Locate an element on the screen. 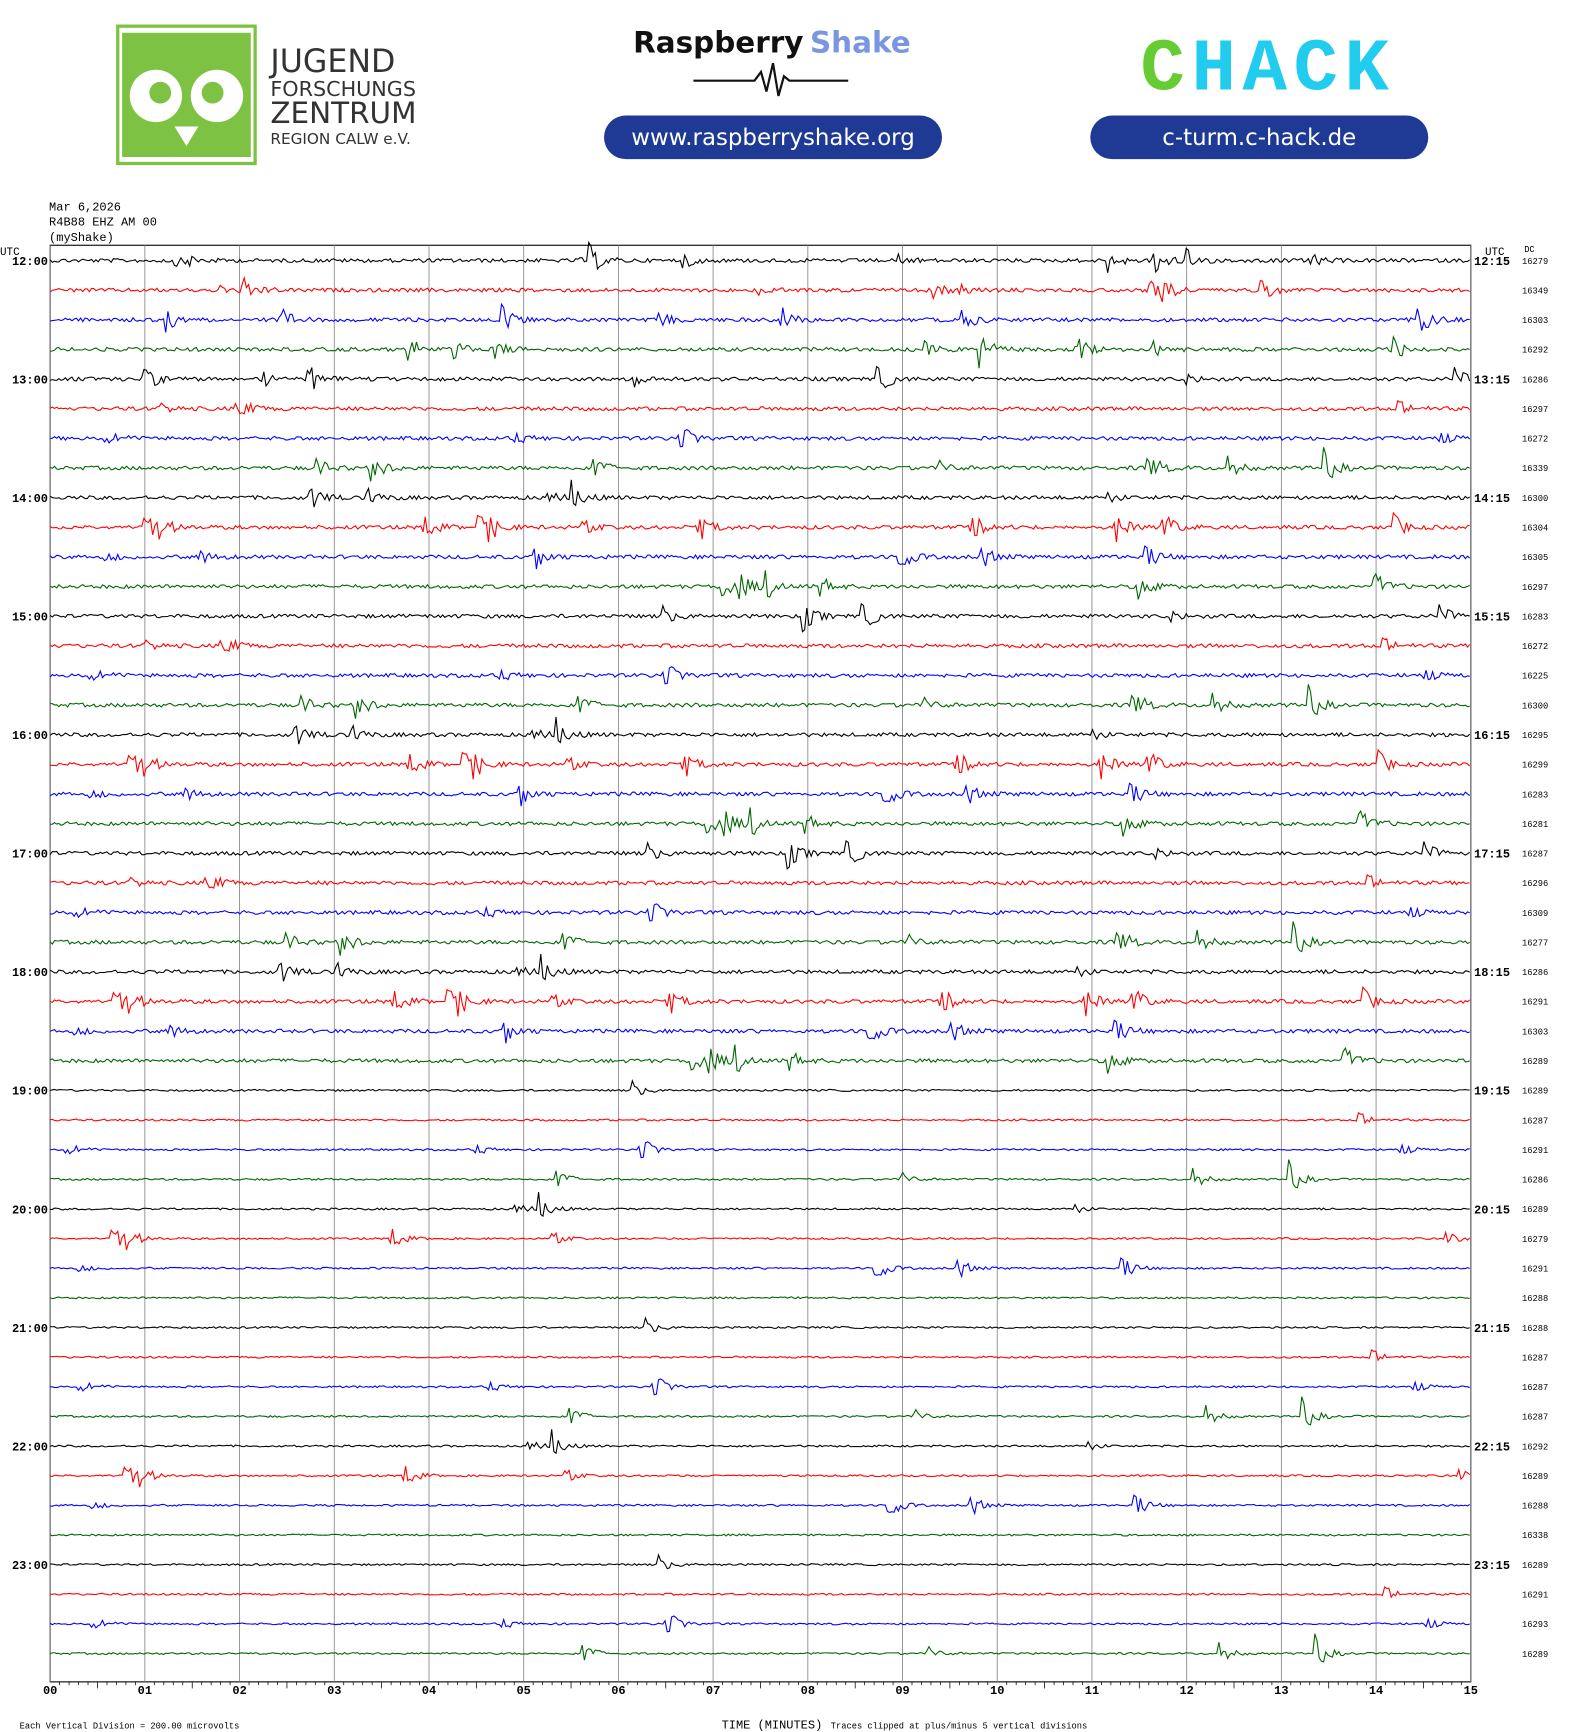  left-time-label: 23:00 is located at coordinates (30, 1566).